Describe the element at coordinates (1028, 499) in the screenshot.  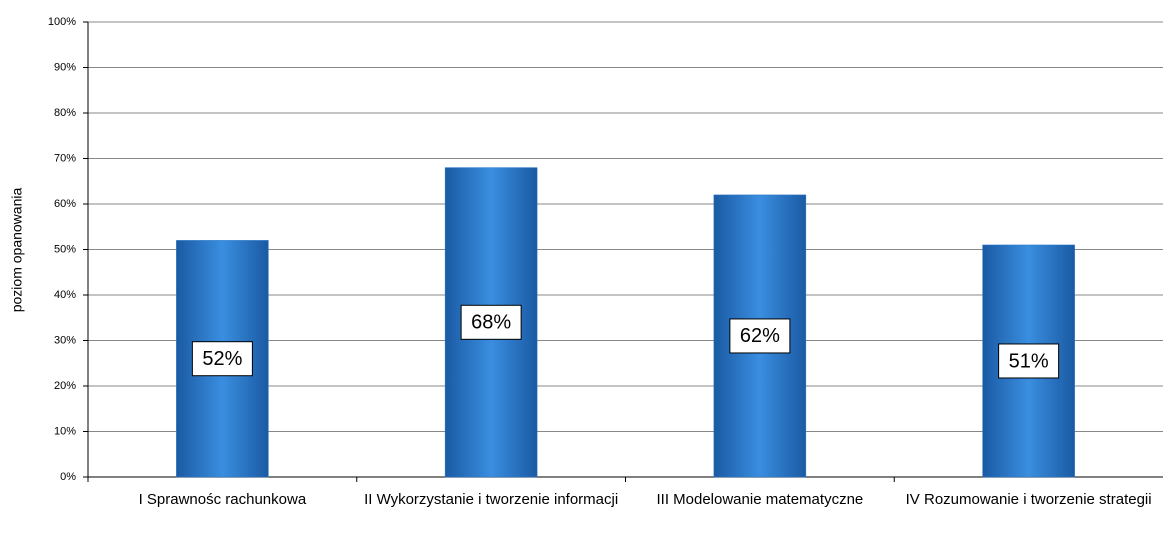
I see `x-tick-label: IV Rozumowanie i tworzenie strategii` at that location.